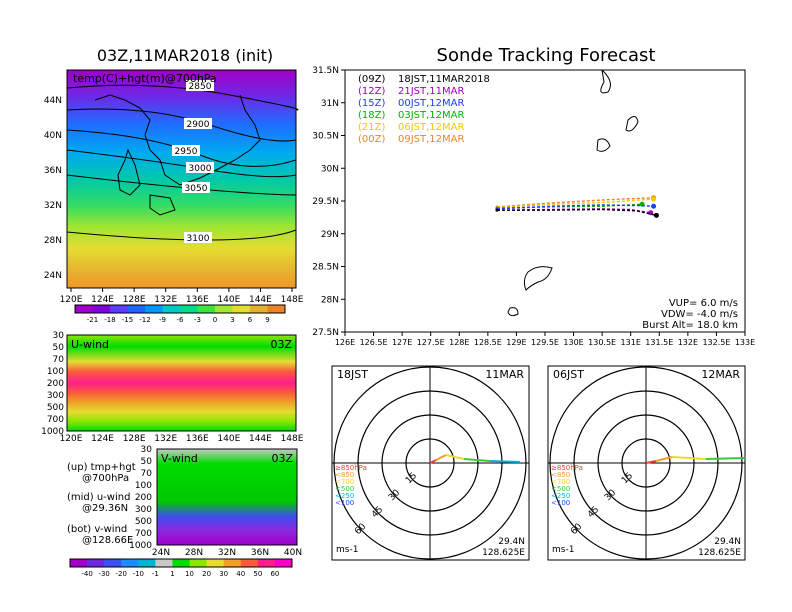  Describe the element at coordinates (602, 342) in the screenshot. I see `x-tick-label: 130.5E` at that location.